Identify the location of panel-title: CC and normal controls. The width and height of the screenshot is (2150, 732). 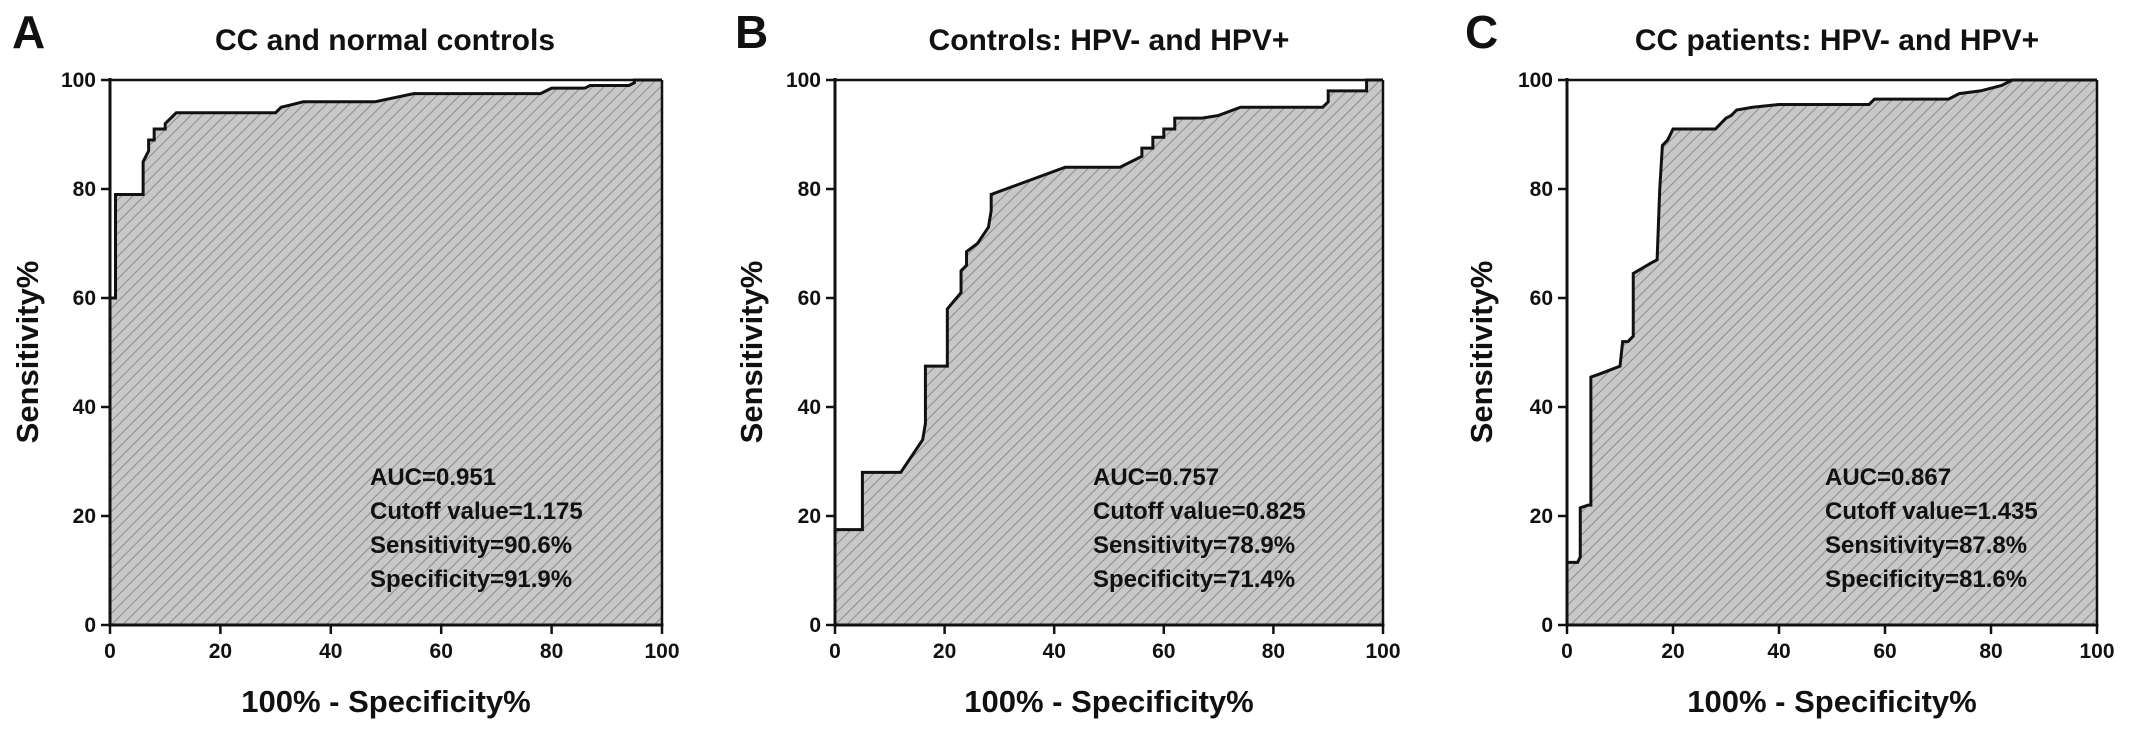
(385, 40).